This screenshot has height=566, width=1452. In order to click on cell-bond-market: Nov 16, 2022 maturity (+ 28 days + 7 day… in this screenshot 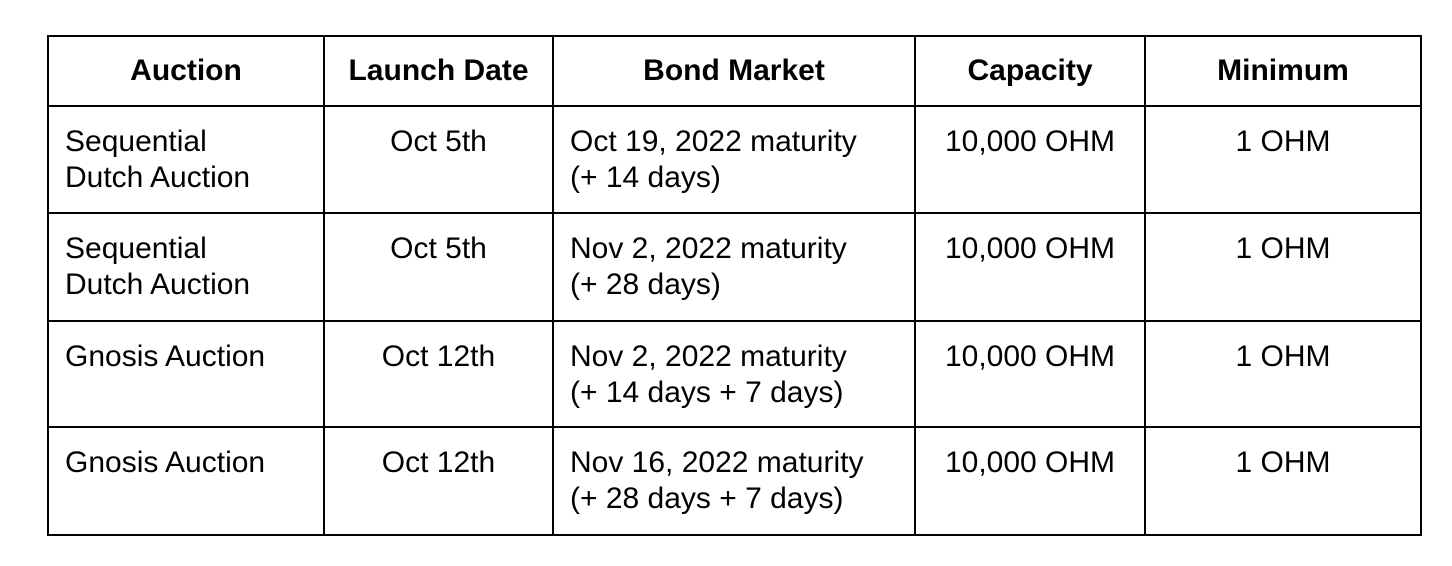, I will do `click(734, 481)`.